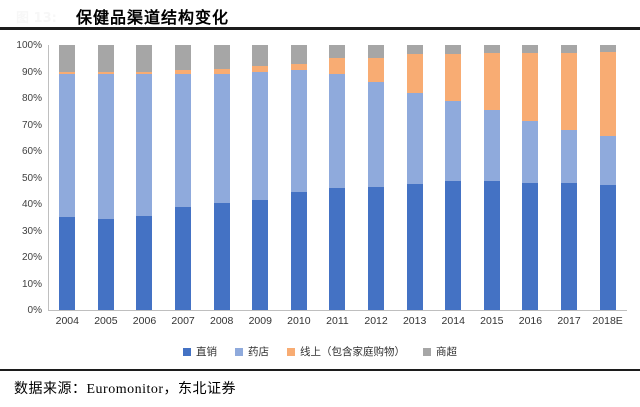  I want to click on x-axis-tick-label: 2013, so click(414, 321).